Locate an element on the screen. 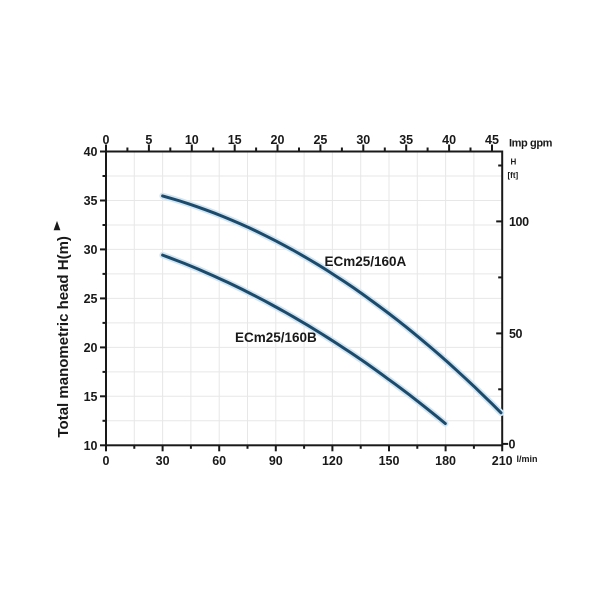 The image size is (600, 600). svg-text: 60 is located at coordinates (219, 461).